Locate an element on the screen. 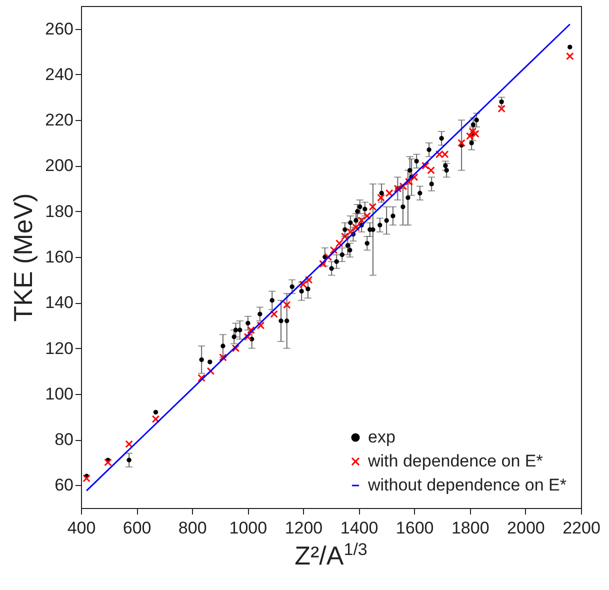  y-tick-label: 140 is located at coordinates (59, 302).